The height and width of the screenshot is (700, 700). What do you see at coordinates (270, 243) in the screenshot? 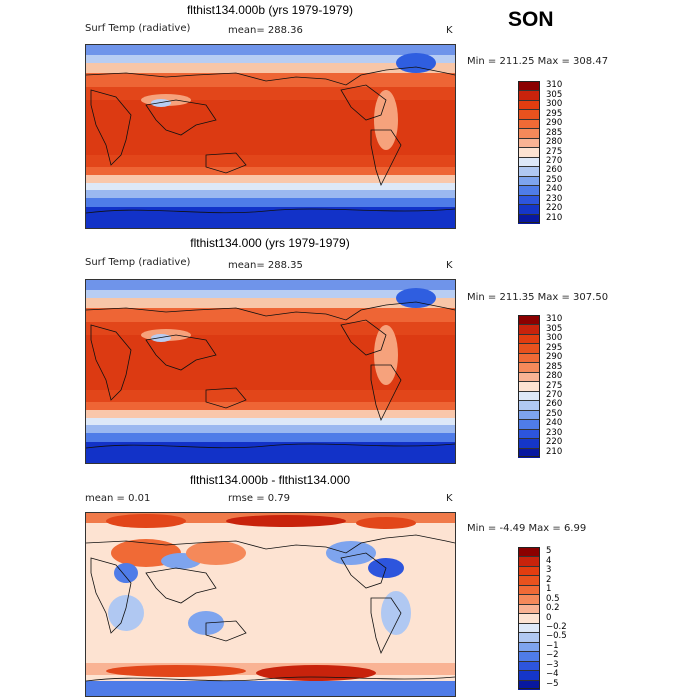
I see `panel-2-title: flthist134.000 (yrs 1979-1979)` at bounding box center [270, 243].